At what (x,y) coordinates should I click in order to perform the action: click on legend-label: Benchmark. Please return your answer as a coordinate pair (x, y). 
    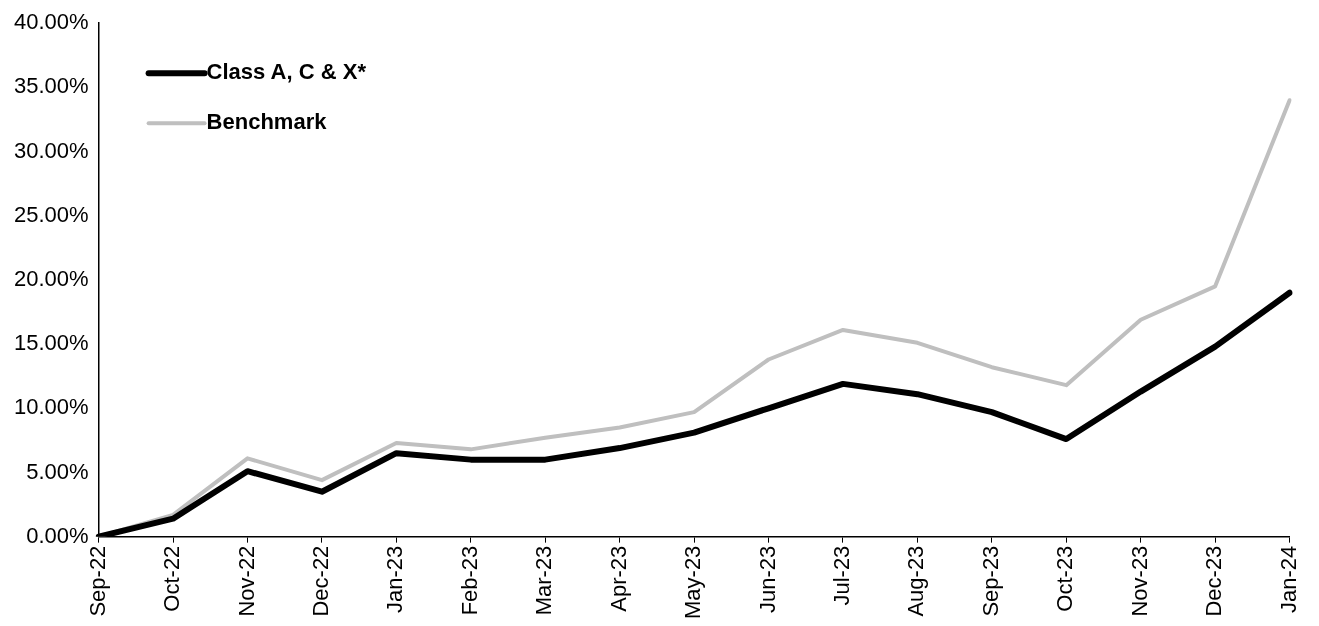
    Looking at the image, I should click on (267, 122).